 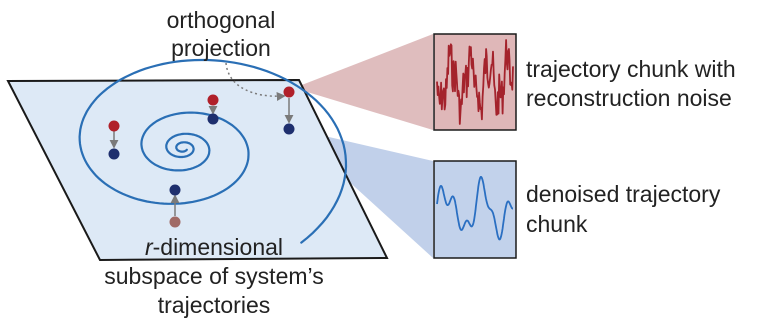 I want to click on noisy-point-right, so click(x=289, y=92).